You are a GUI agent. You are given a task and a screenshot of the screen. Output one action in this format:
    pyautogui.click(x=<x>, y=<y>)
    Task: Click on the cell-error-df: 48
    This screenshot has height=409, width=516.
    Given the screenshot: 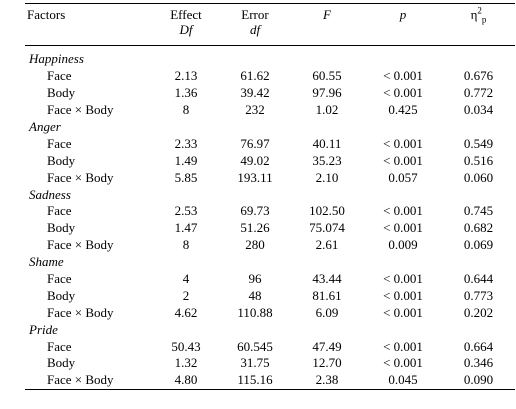 What is the action you would take?
    pyautogui.click(x=255, y=295)
    